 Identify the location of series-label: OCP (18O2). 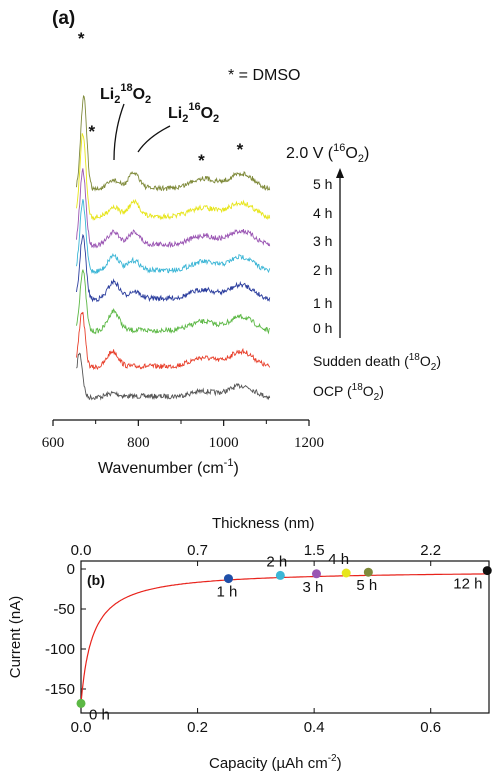
(348, 392).